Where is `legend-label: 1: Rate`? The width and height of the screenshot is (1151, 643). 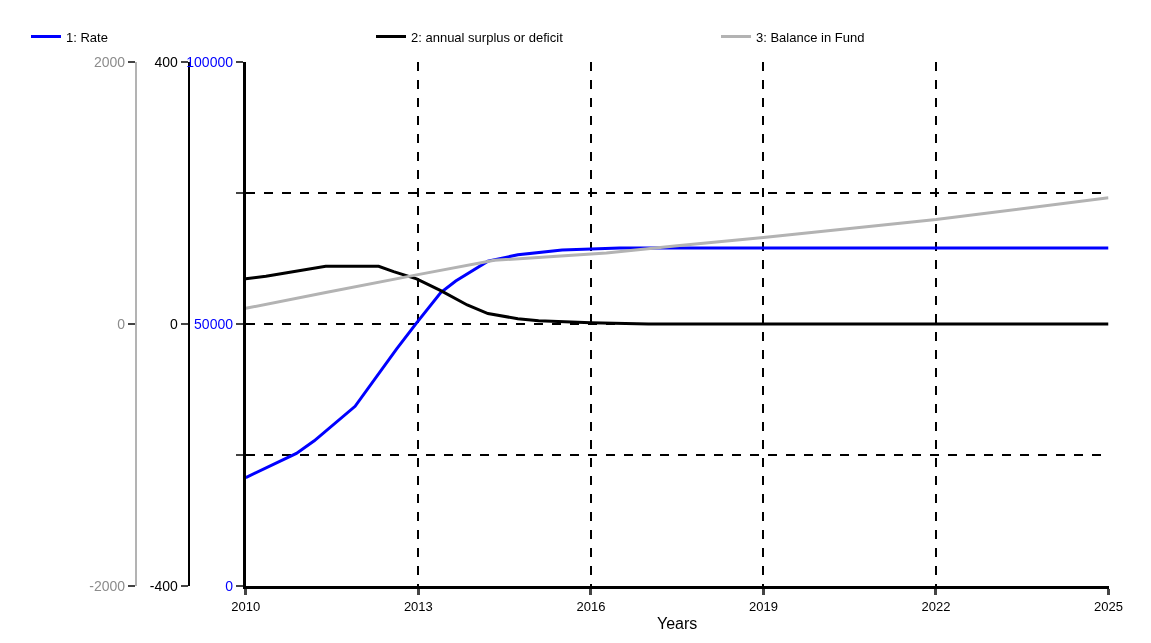
legend-label: 1: Rate is located at coordinates (87, 37).